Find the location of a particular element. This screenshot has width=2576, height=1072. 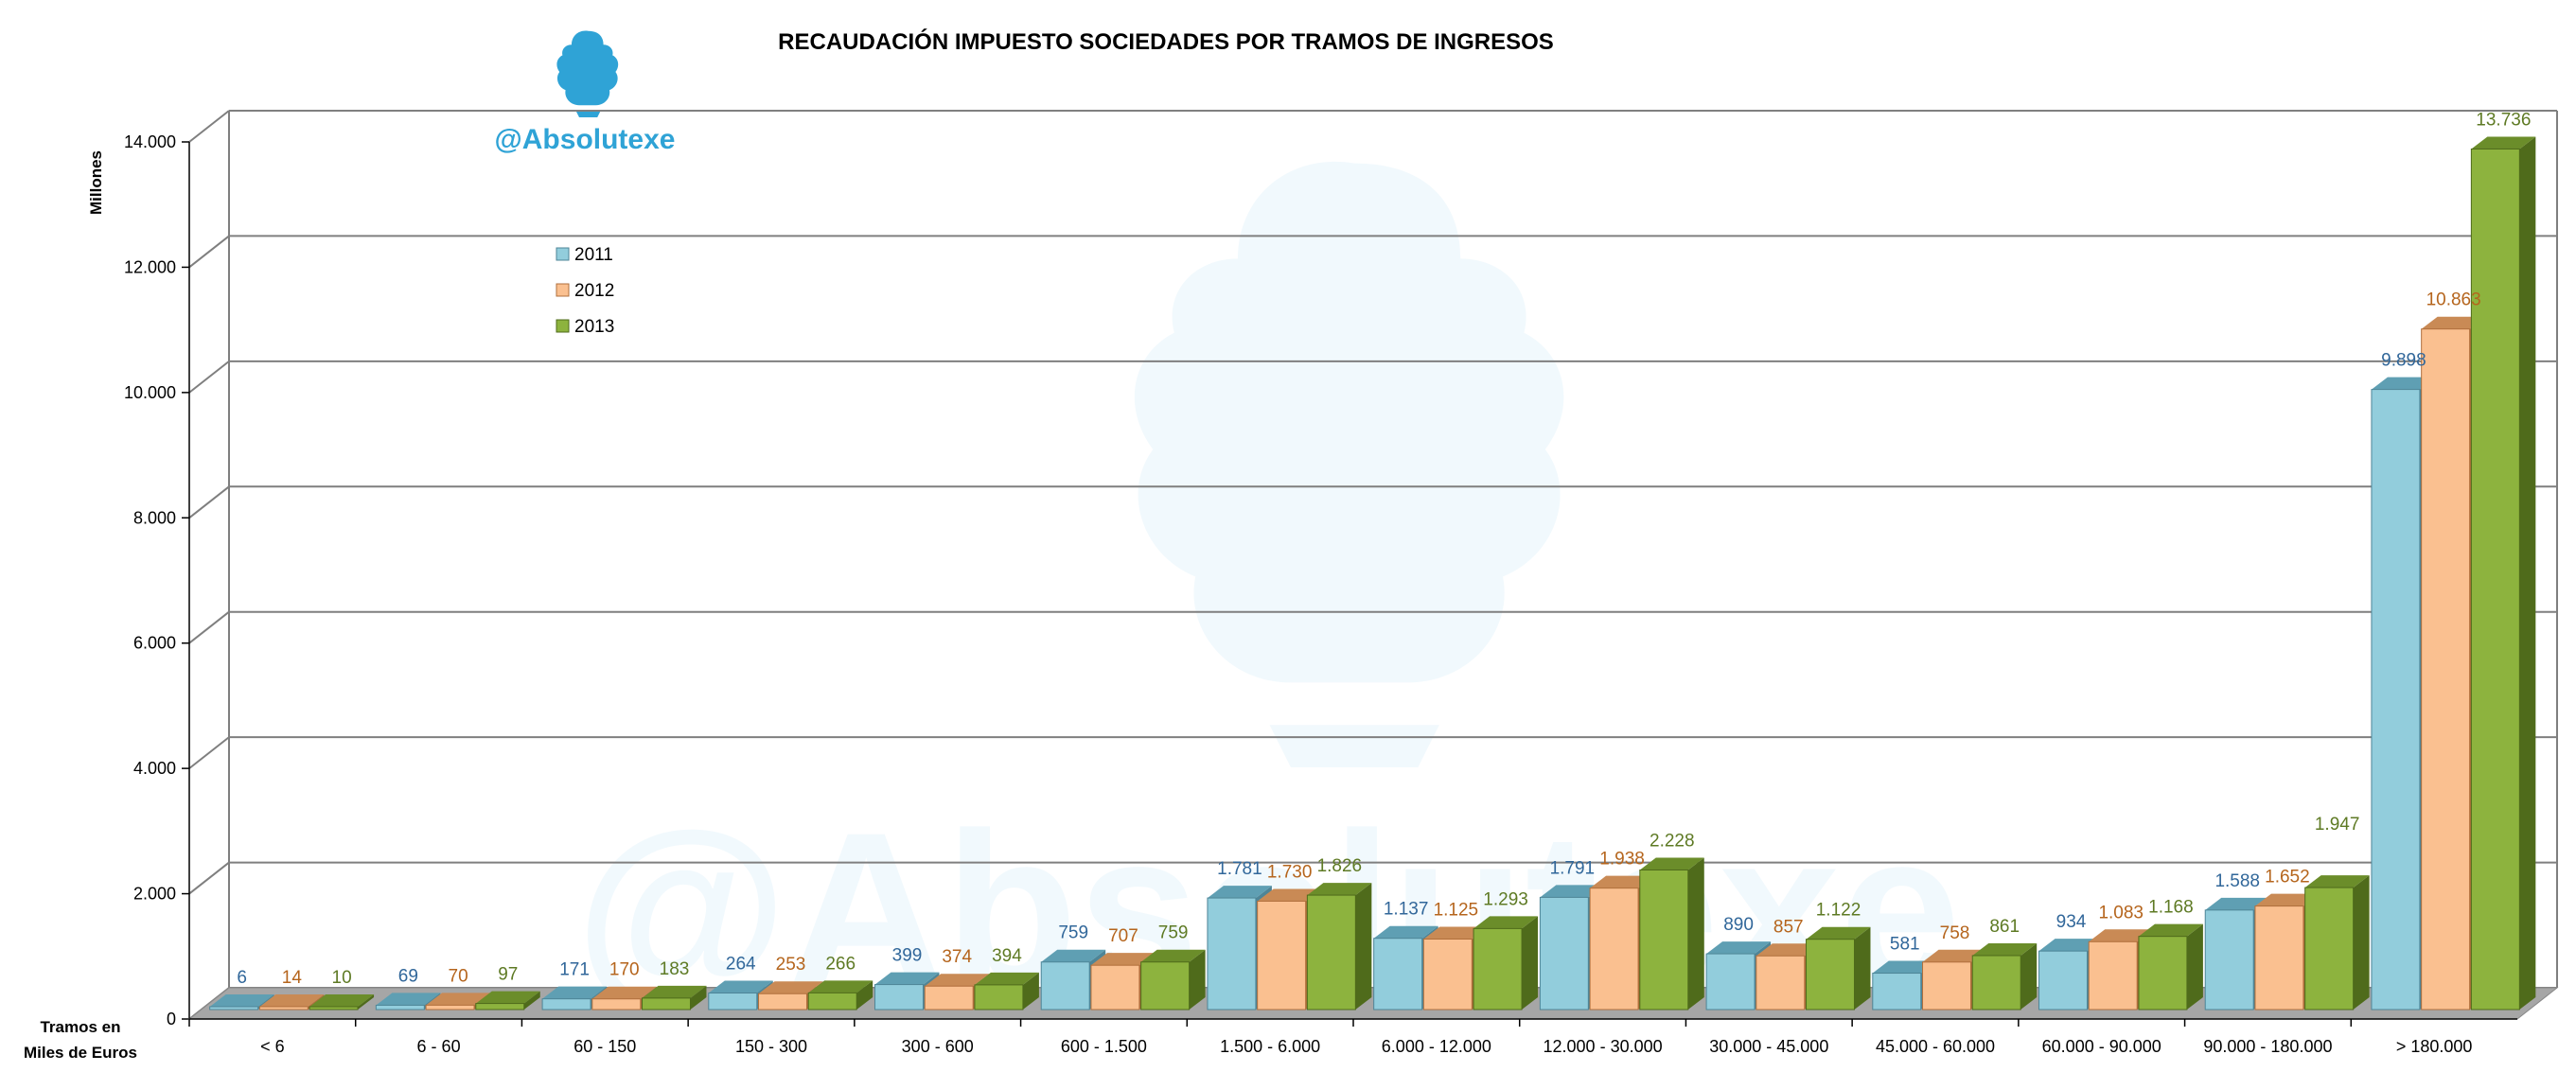

x-tick-label: 6.000 - 12.000 is located at coordinates (1436, 1046).